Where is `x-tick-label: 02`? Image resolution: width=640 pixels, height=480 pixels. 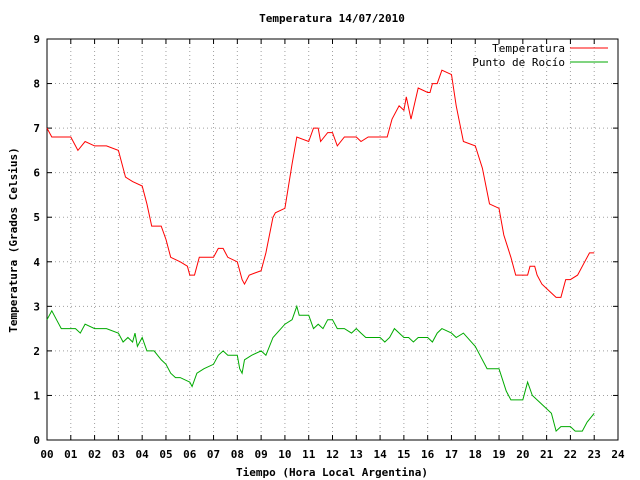 x-tick-label: 02 is located at coordinates (94, 454).